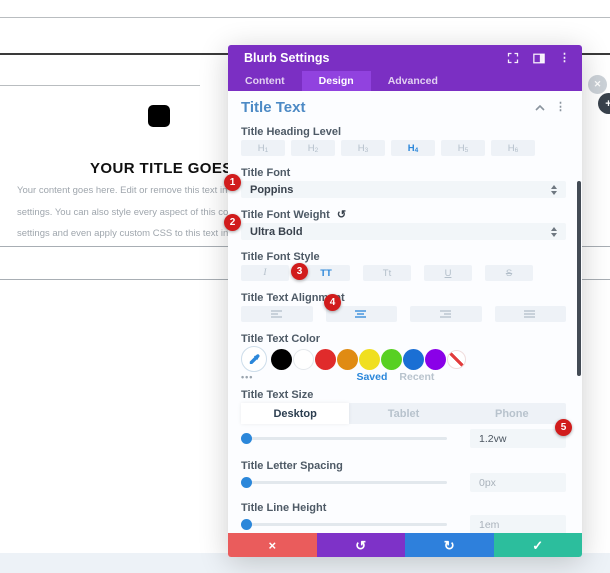  What do you see at coordinates (265, 81) in the screenshot?
I see `tab-content: Content` at bounding box center [265, 81].